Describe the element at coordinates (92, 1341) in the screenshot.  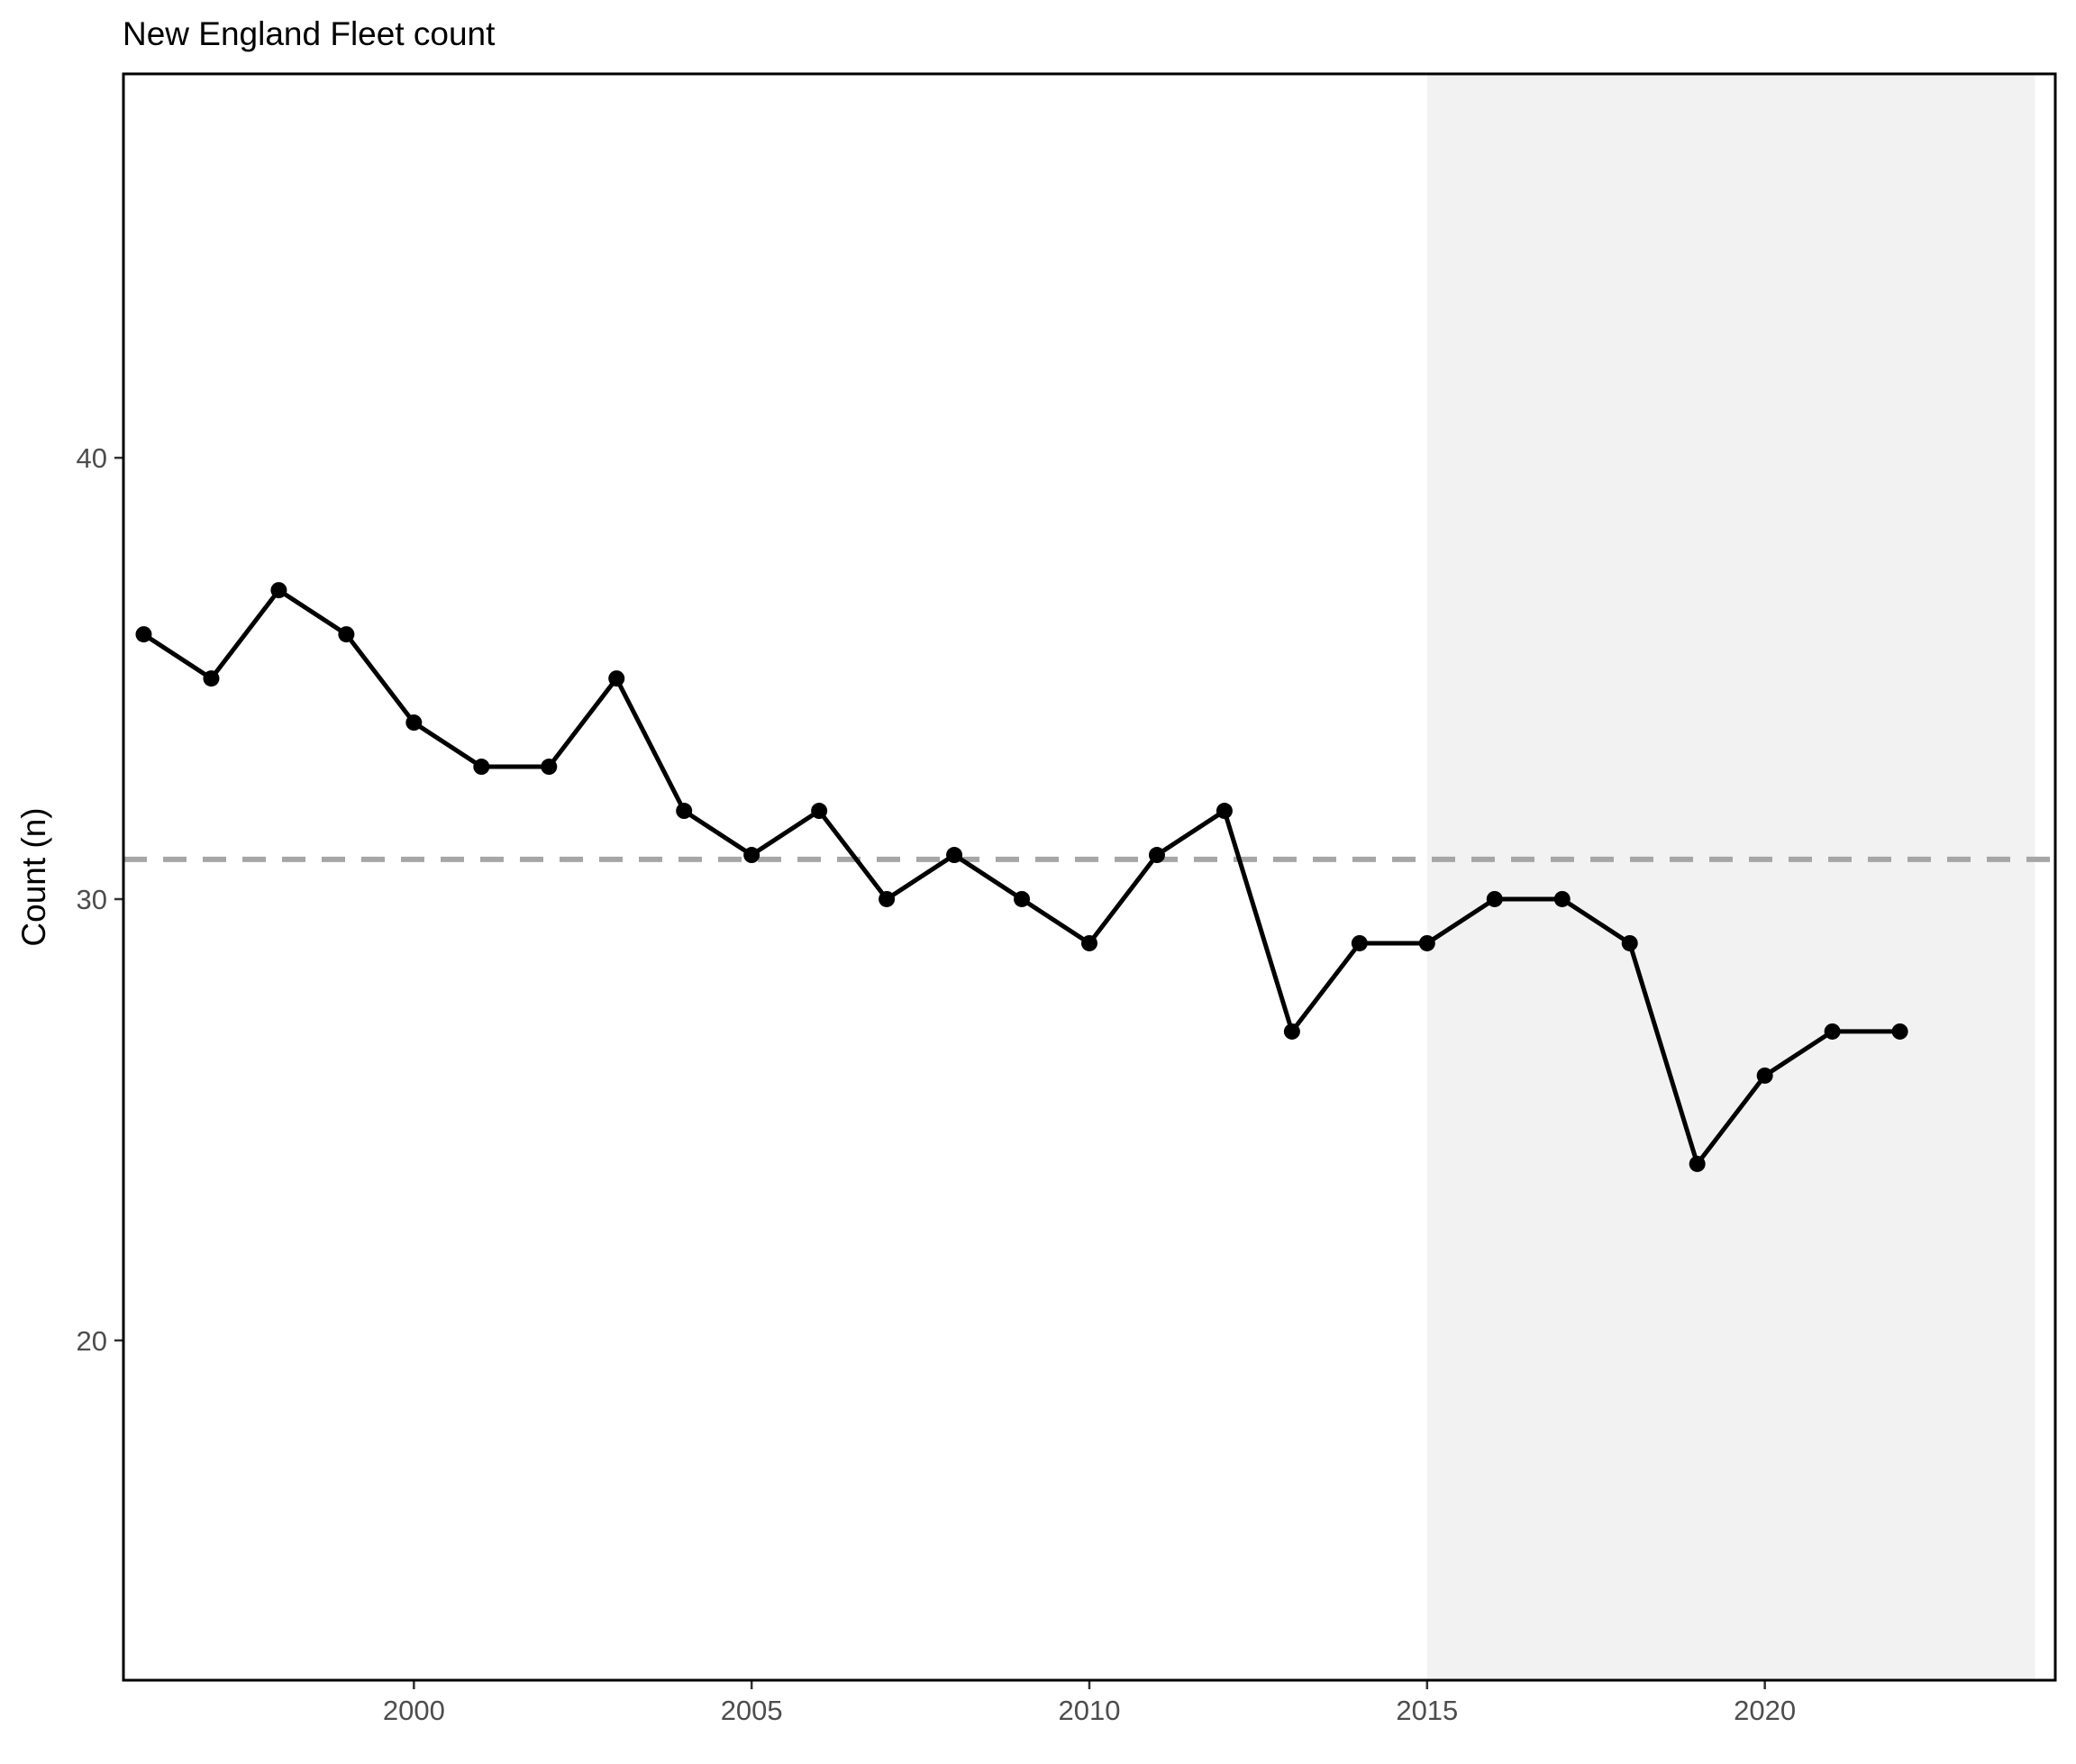
I see `y-tick-label: 20` at that location.